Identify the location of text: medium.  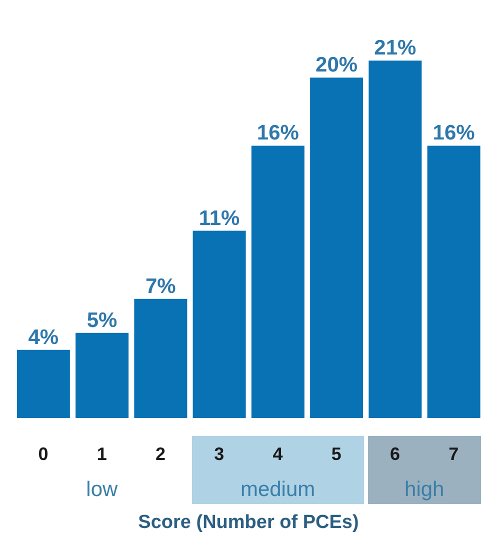
(277, 490).